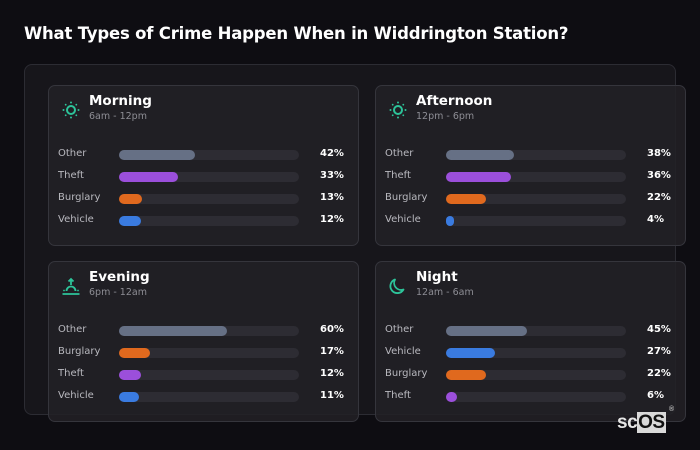 This screenshot has height=450, width=700. I want to click on bar-row-other: Other 42%, so click(208, 154).